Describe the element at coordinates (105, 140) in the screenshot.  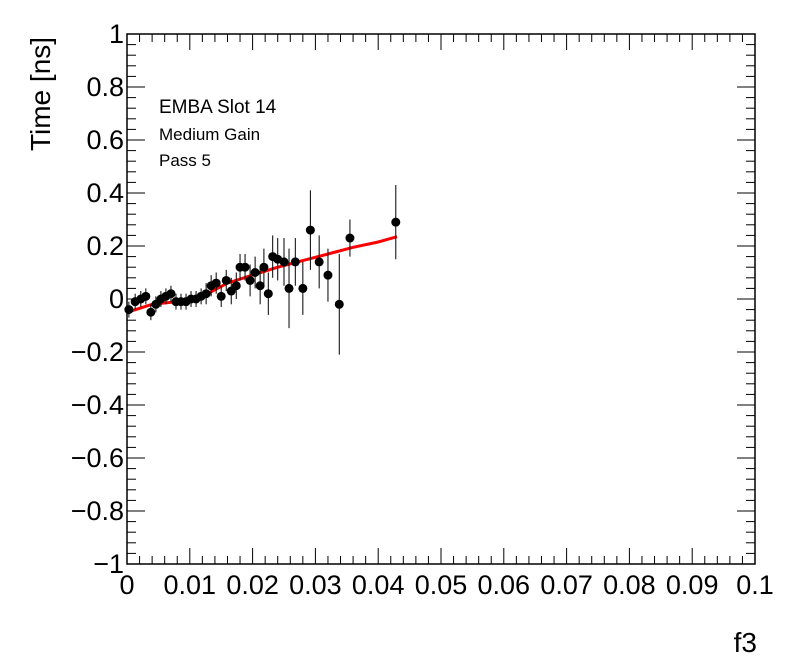
I see `y-tick-label: 0.6` at that location.